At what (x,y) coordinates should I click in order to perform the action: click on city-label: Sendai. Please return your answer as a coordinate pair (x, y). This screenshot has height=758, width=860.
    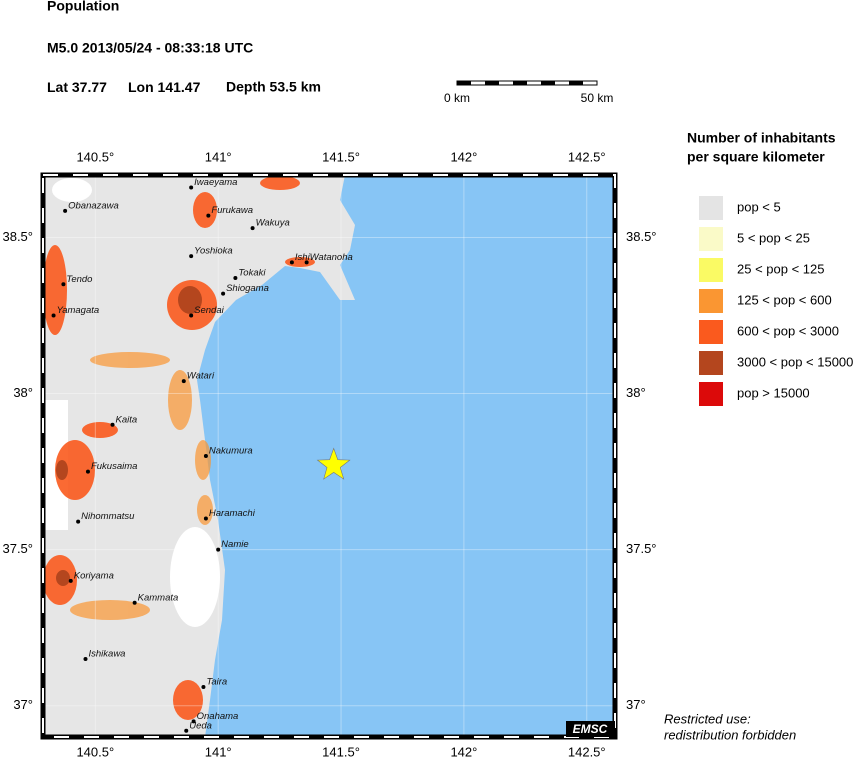
    Looking at the image, I should click on (209, 310).